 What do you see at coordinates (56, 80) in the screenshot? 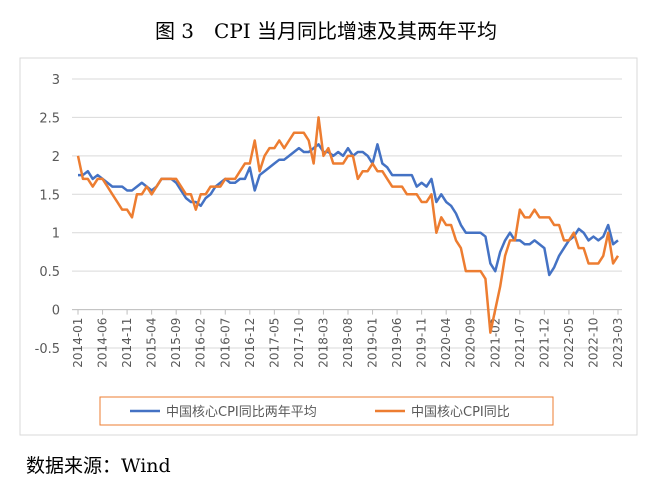
I see `y-tick-label: 3` at bounding box center [56, 80].